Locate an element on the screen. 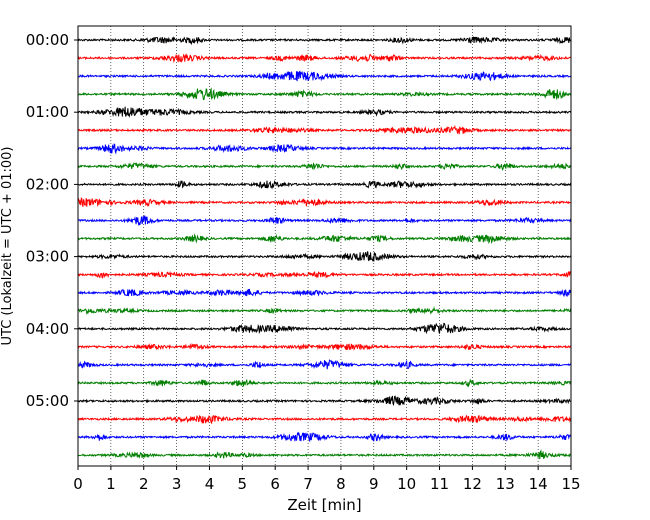 The height and width of the screenshot is (520, 650). x-tick-label: 7 is located at coordinates (308, 484).